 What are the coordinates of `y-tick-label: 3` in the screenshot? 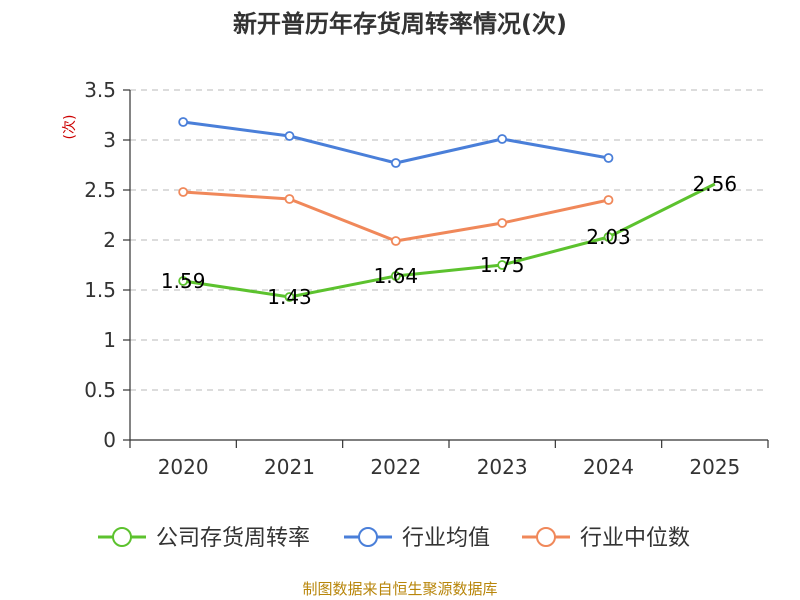 It's located at (109, 140).